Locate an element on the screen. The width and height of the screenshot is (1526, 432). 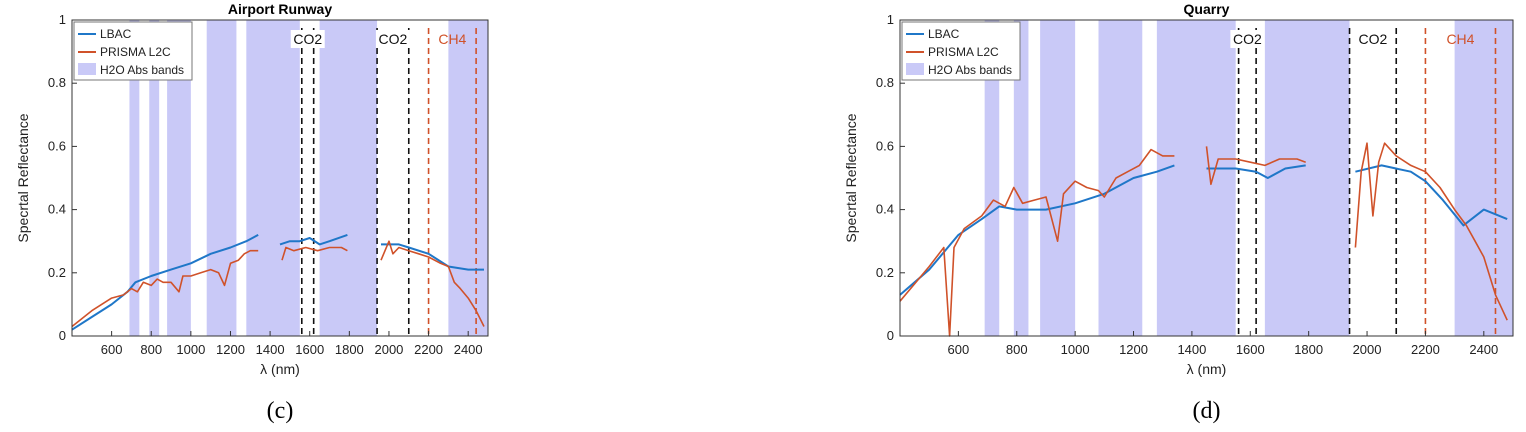
chart-title: Airport Runway is located at coordinates (280, 9).